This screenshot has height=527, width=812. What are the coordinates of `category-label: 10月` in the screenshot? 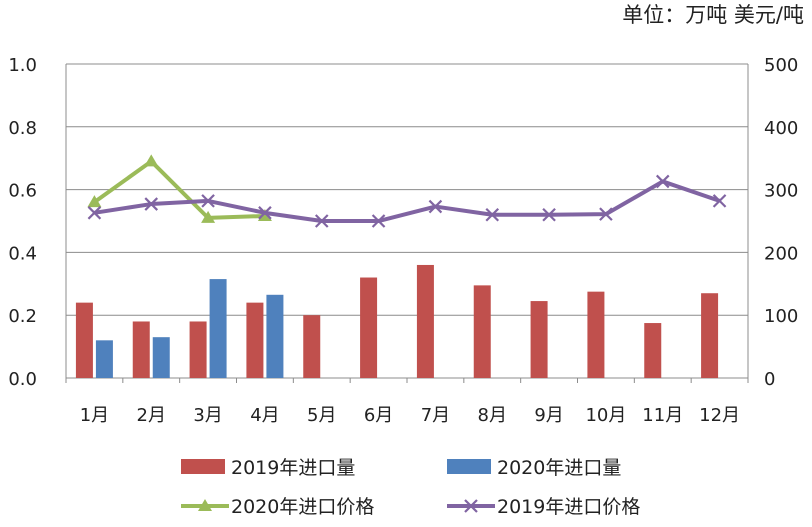 It's located at (605, 415).